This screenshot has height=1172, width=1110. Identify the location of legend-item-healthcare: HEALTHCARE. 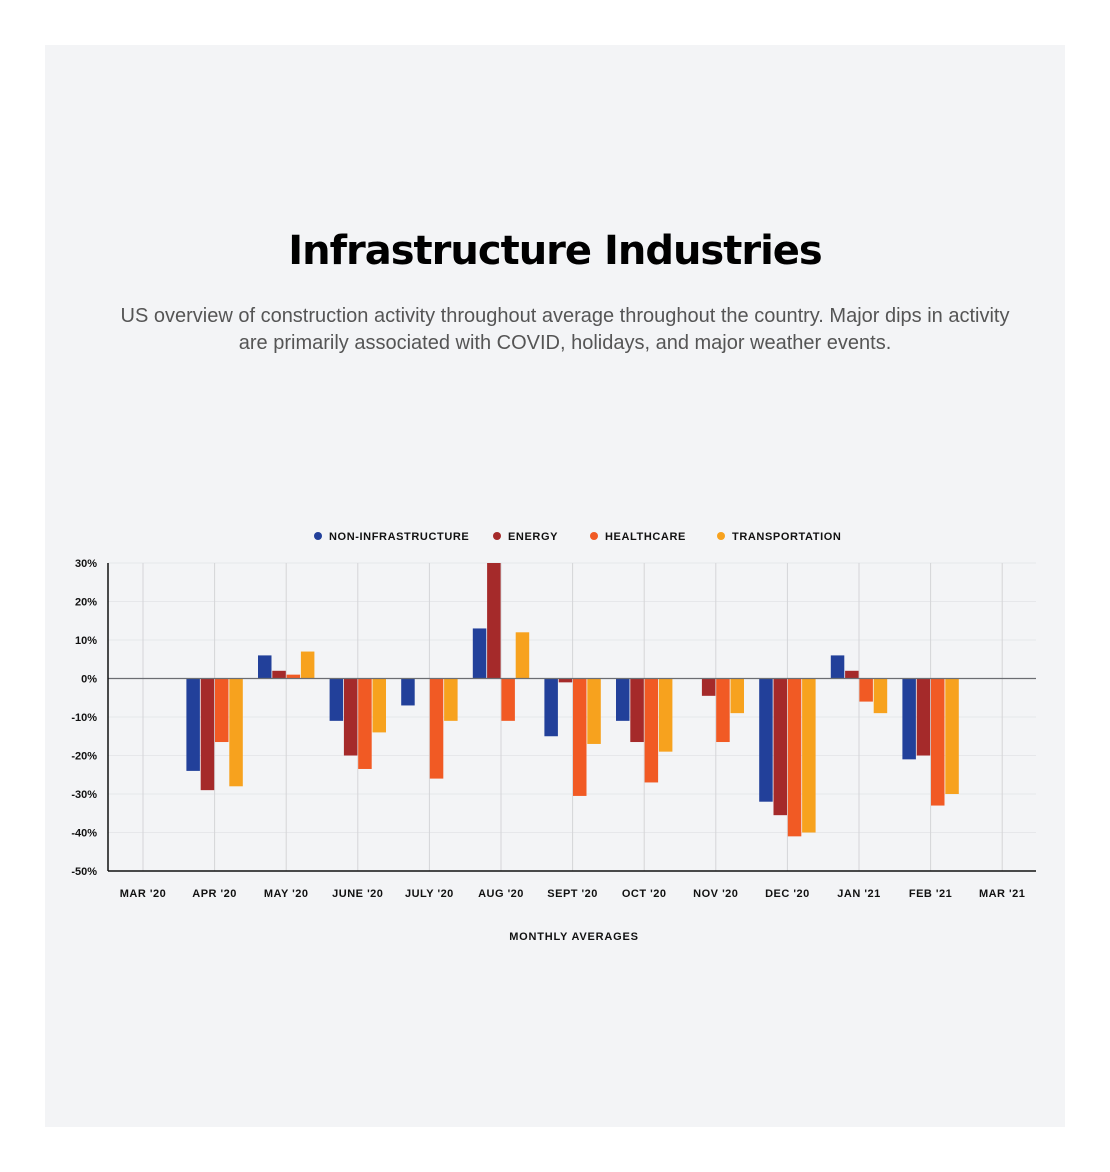
(638, 537).